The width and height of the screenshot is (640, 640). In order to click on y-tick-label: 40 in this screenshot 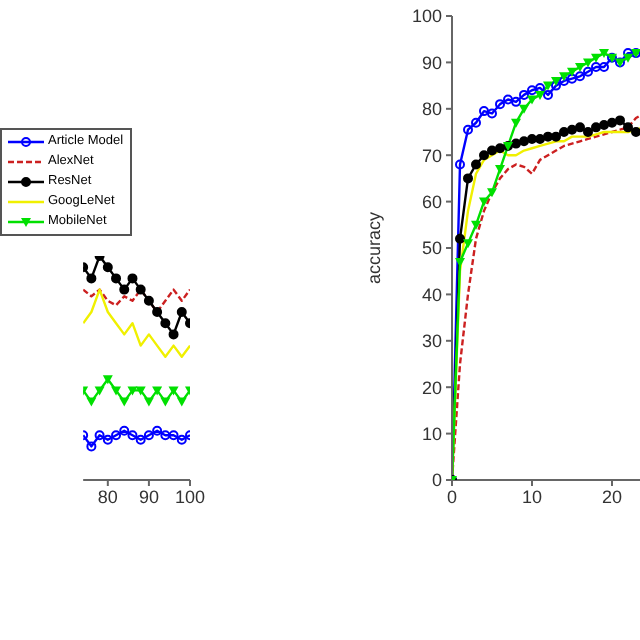, I will do `click(431, 294)`.